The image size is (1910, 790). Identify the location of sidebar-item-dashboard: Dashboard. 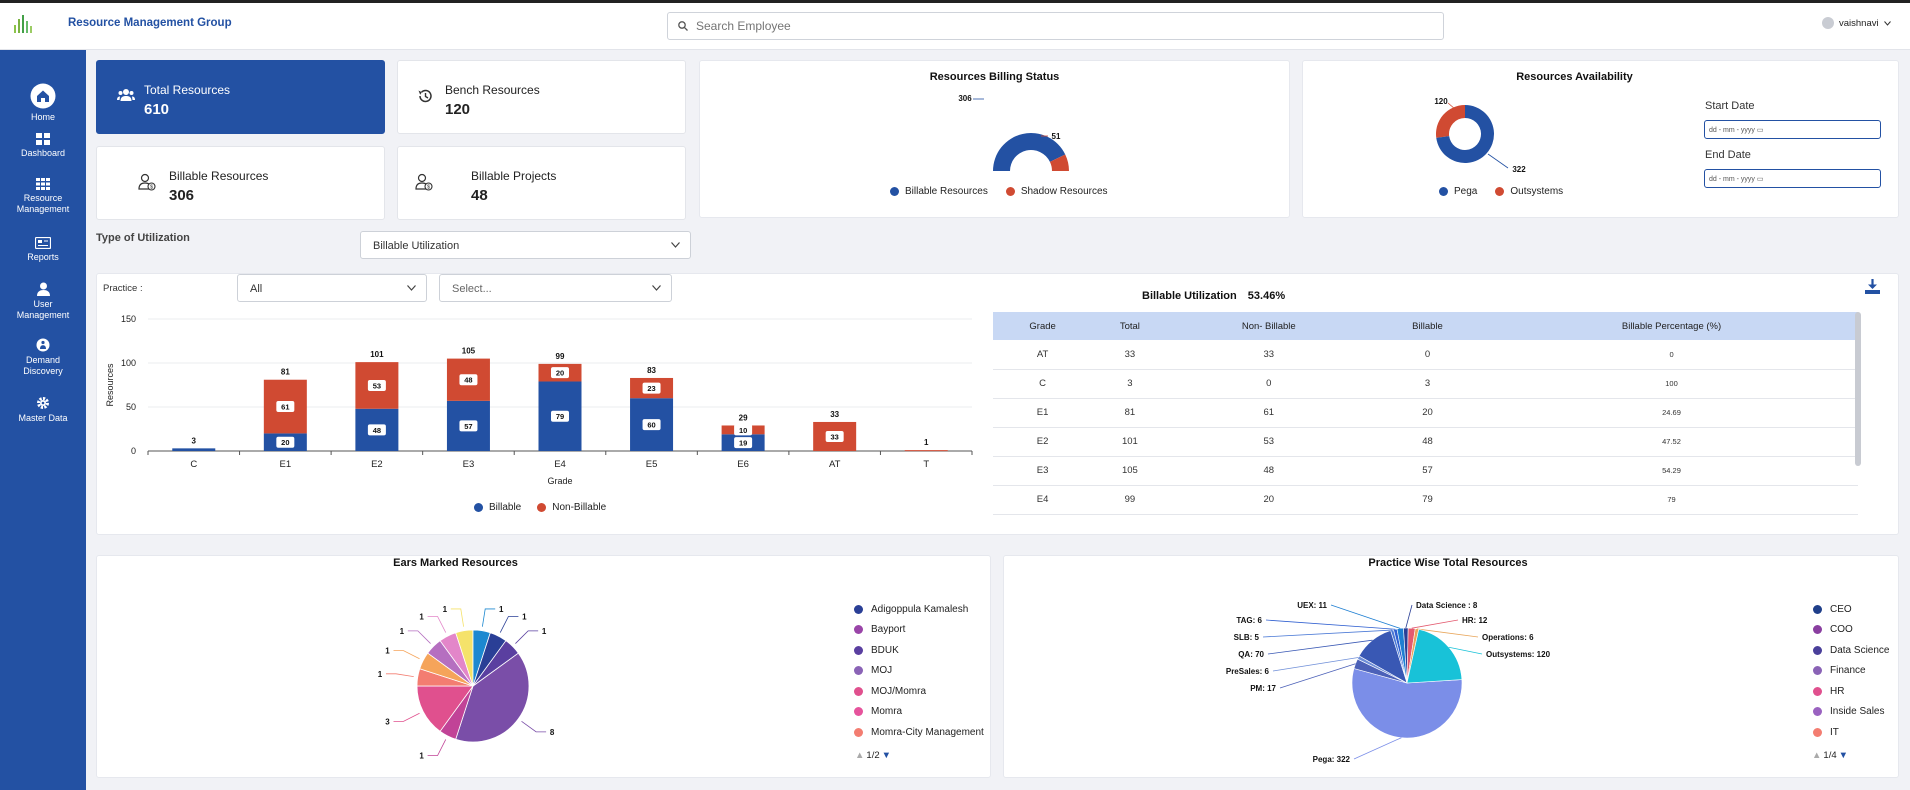
(43, 146).